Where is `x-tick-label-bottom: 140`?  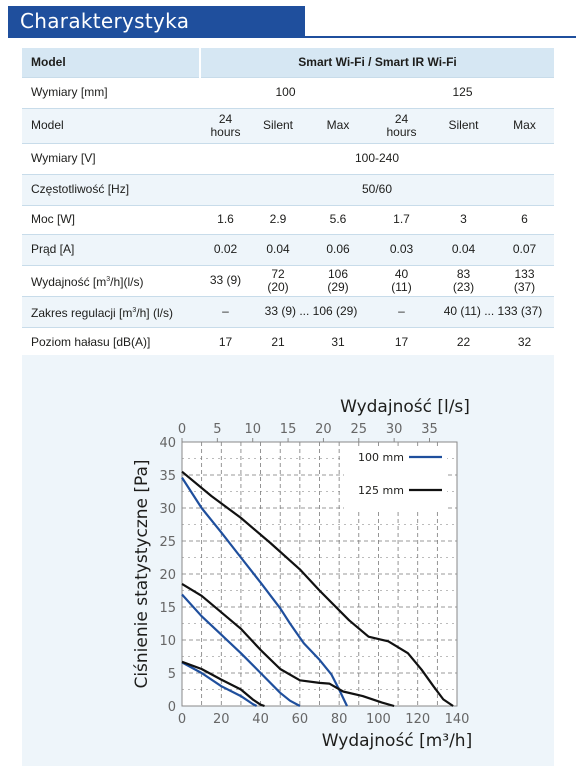
x-tick-label-bottom: 140 is located at coordinates (457, 719).